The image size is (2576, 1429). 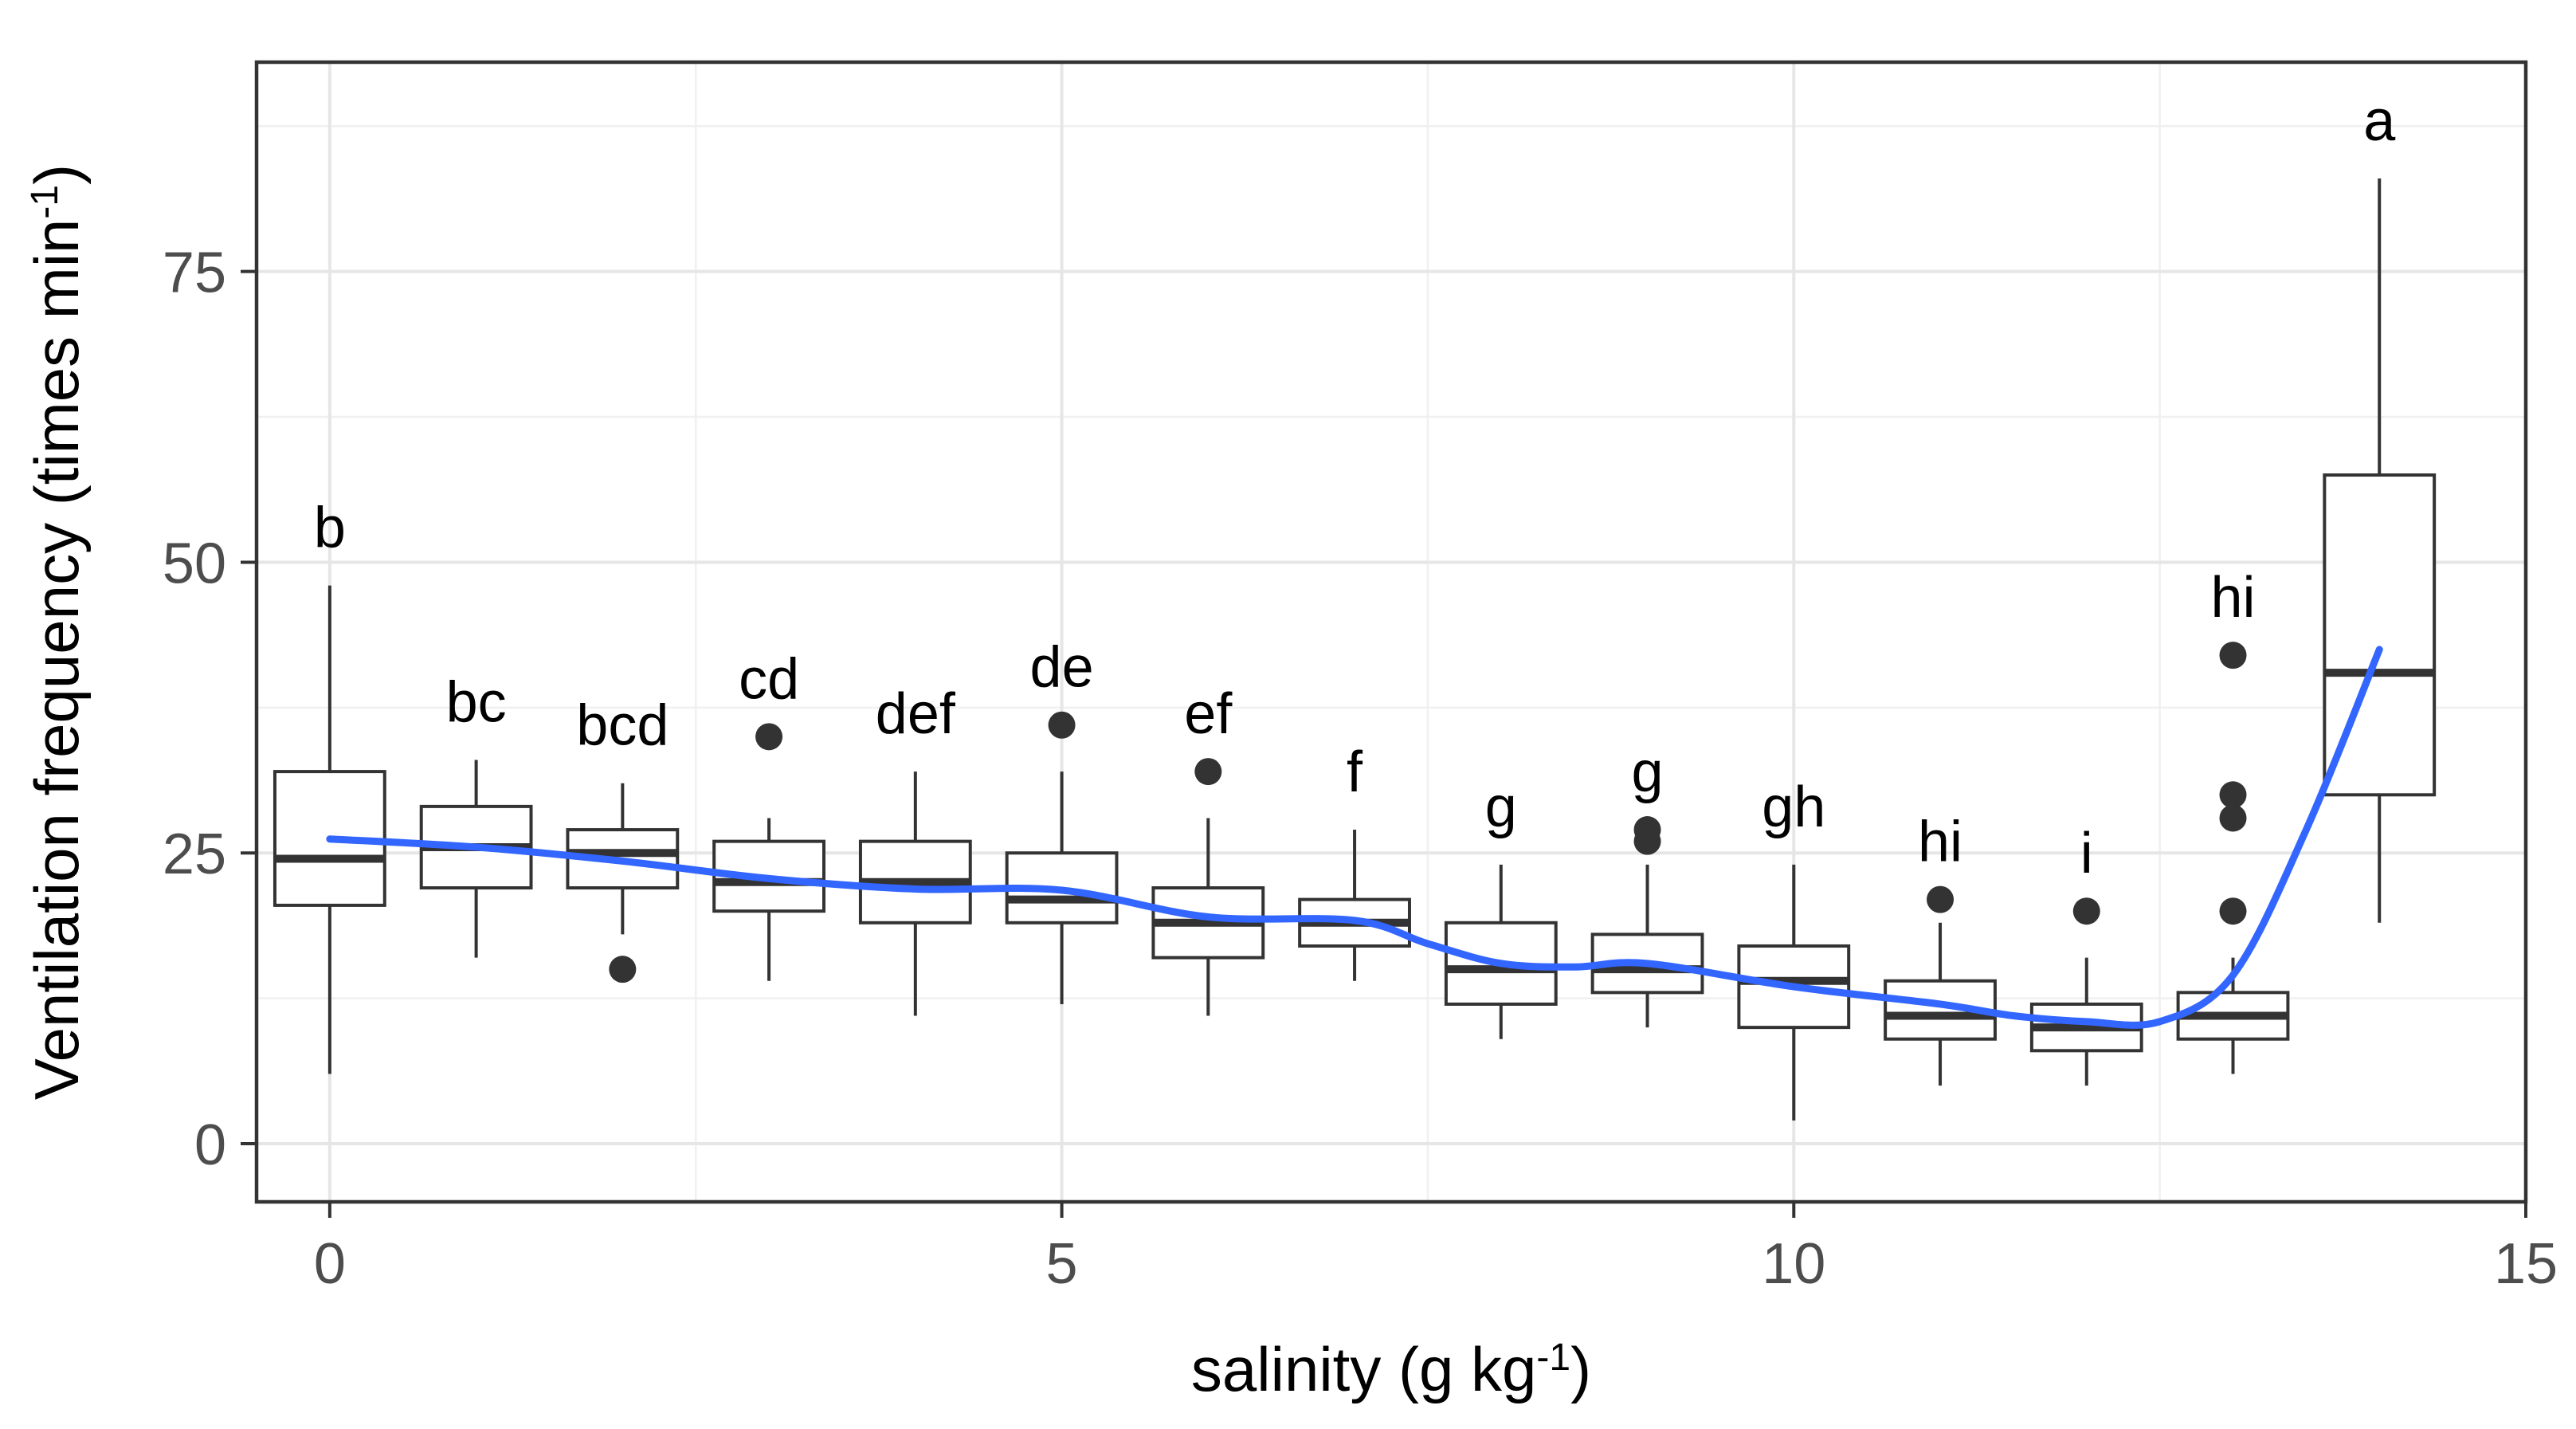 I want to click on significance-letter: b, so click(x=330, y=528).